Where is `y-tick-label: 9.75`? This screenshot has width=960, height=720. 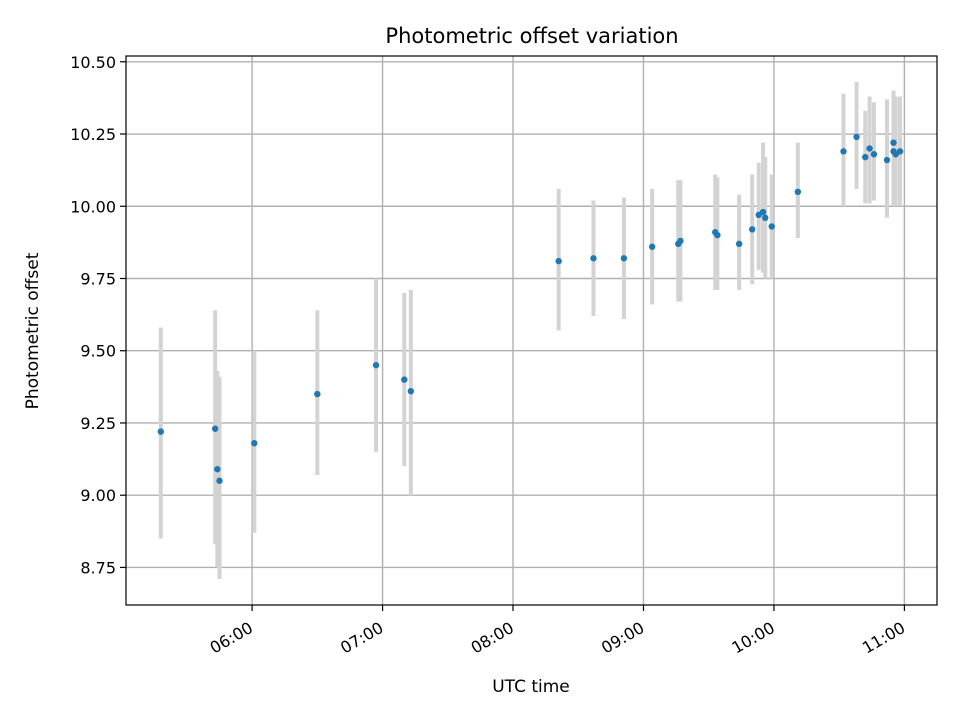 y-tick-label: 9.75 is located at coordinates (98, 278).